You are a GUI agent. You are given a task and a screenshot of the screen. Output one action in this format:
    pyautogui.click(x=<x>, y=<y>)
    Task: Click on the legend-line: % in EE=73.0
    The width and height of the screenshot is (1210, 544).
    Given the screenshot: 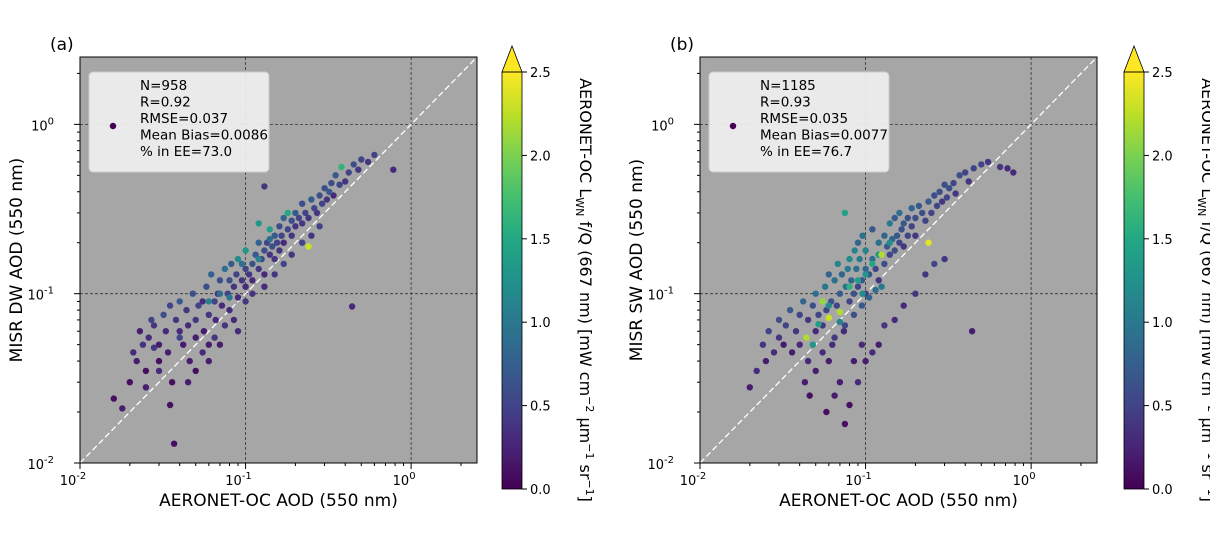 What is the action you would take?
    pyautogui.click(x=186, y=152)
    